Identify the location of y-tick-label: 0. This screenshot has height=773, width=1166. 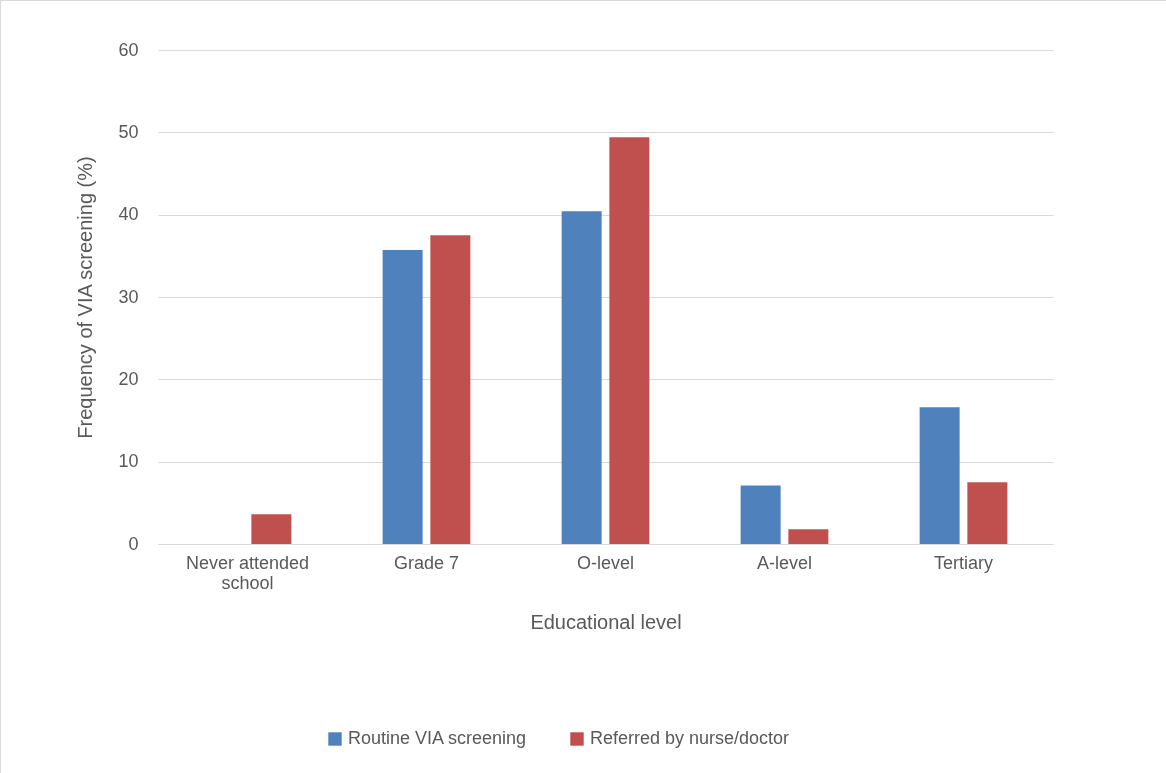
(133, 543).